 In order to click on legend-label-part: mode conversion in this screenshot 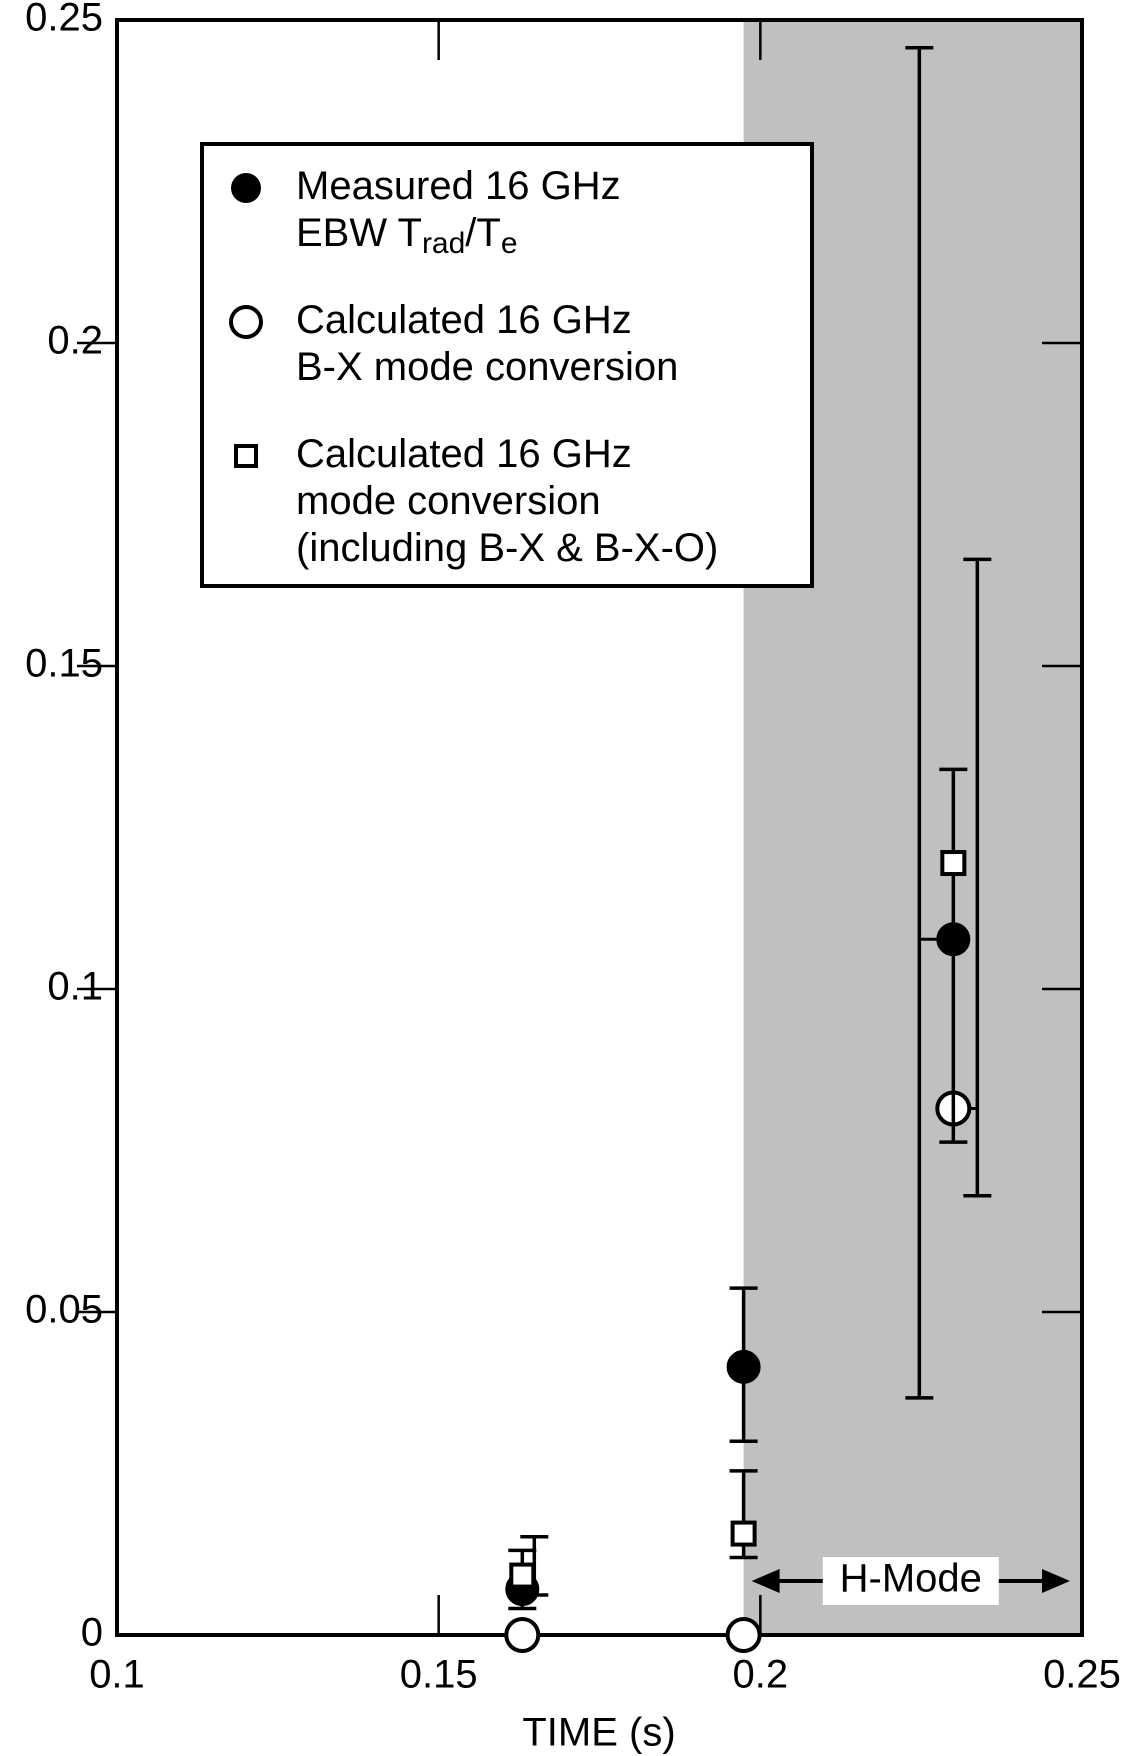, I will do `click(448, 501)`.